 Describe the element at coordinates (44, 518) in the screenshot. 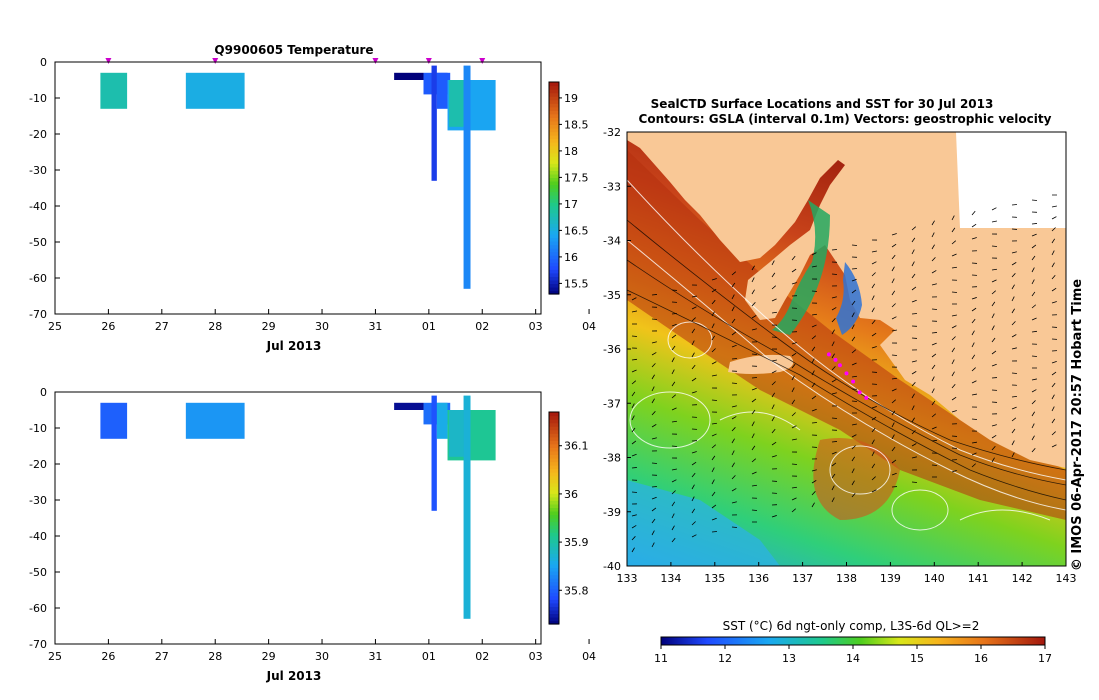

I see `salinity-y-ticks: 0 -10 -20 -30 -40 -50 -60 -70` at that location.